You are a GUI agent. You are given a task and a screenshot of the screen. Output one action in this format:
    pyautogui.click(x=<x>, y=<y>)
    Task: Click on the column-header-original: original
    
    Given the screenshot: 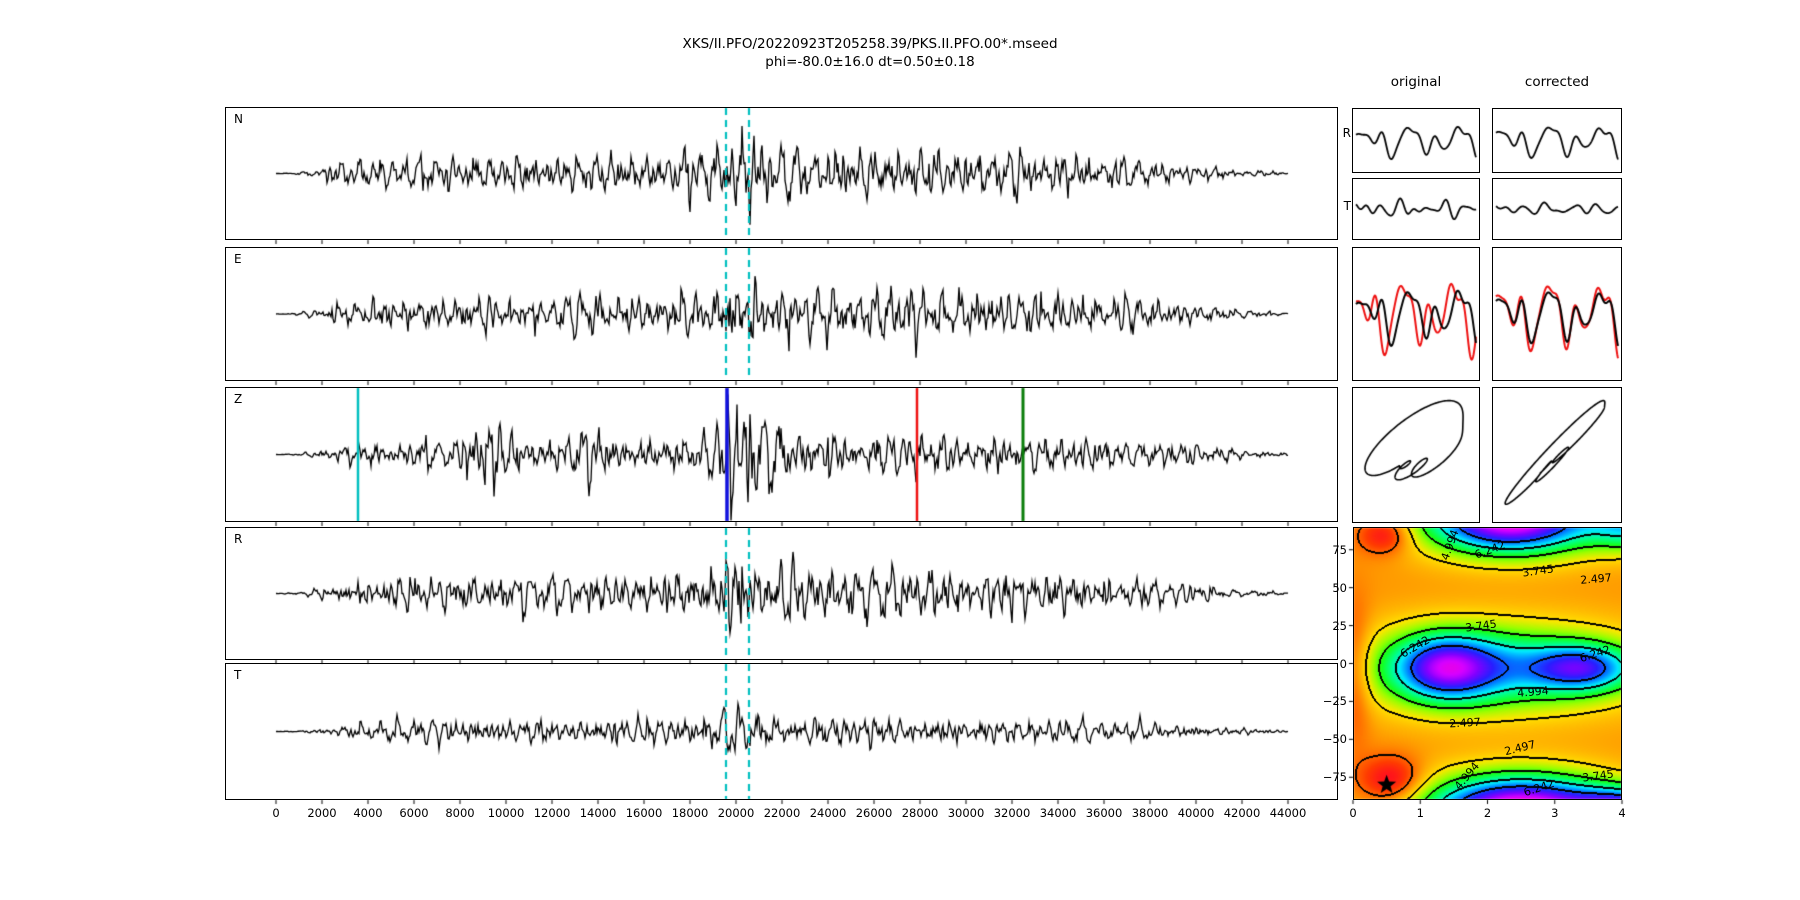 What is the action you would take?
    pyautogui.click(x=1416, y=82)
    